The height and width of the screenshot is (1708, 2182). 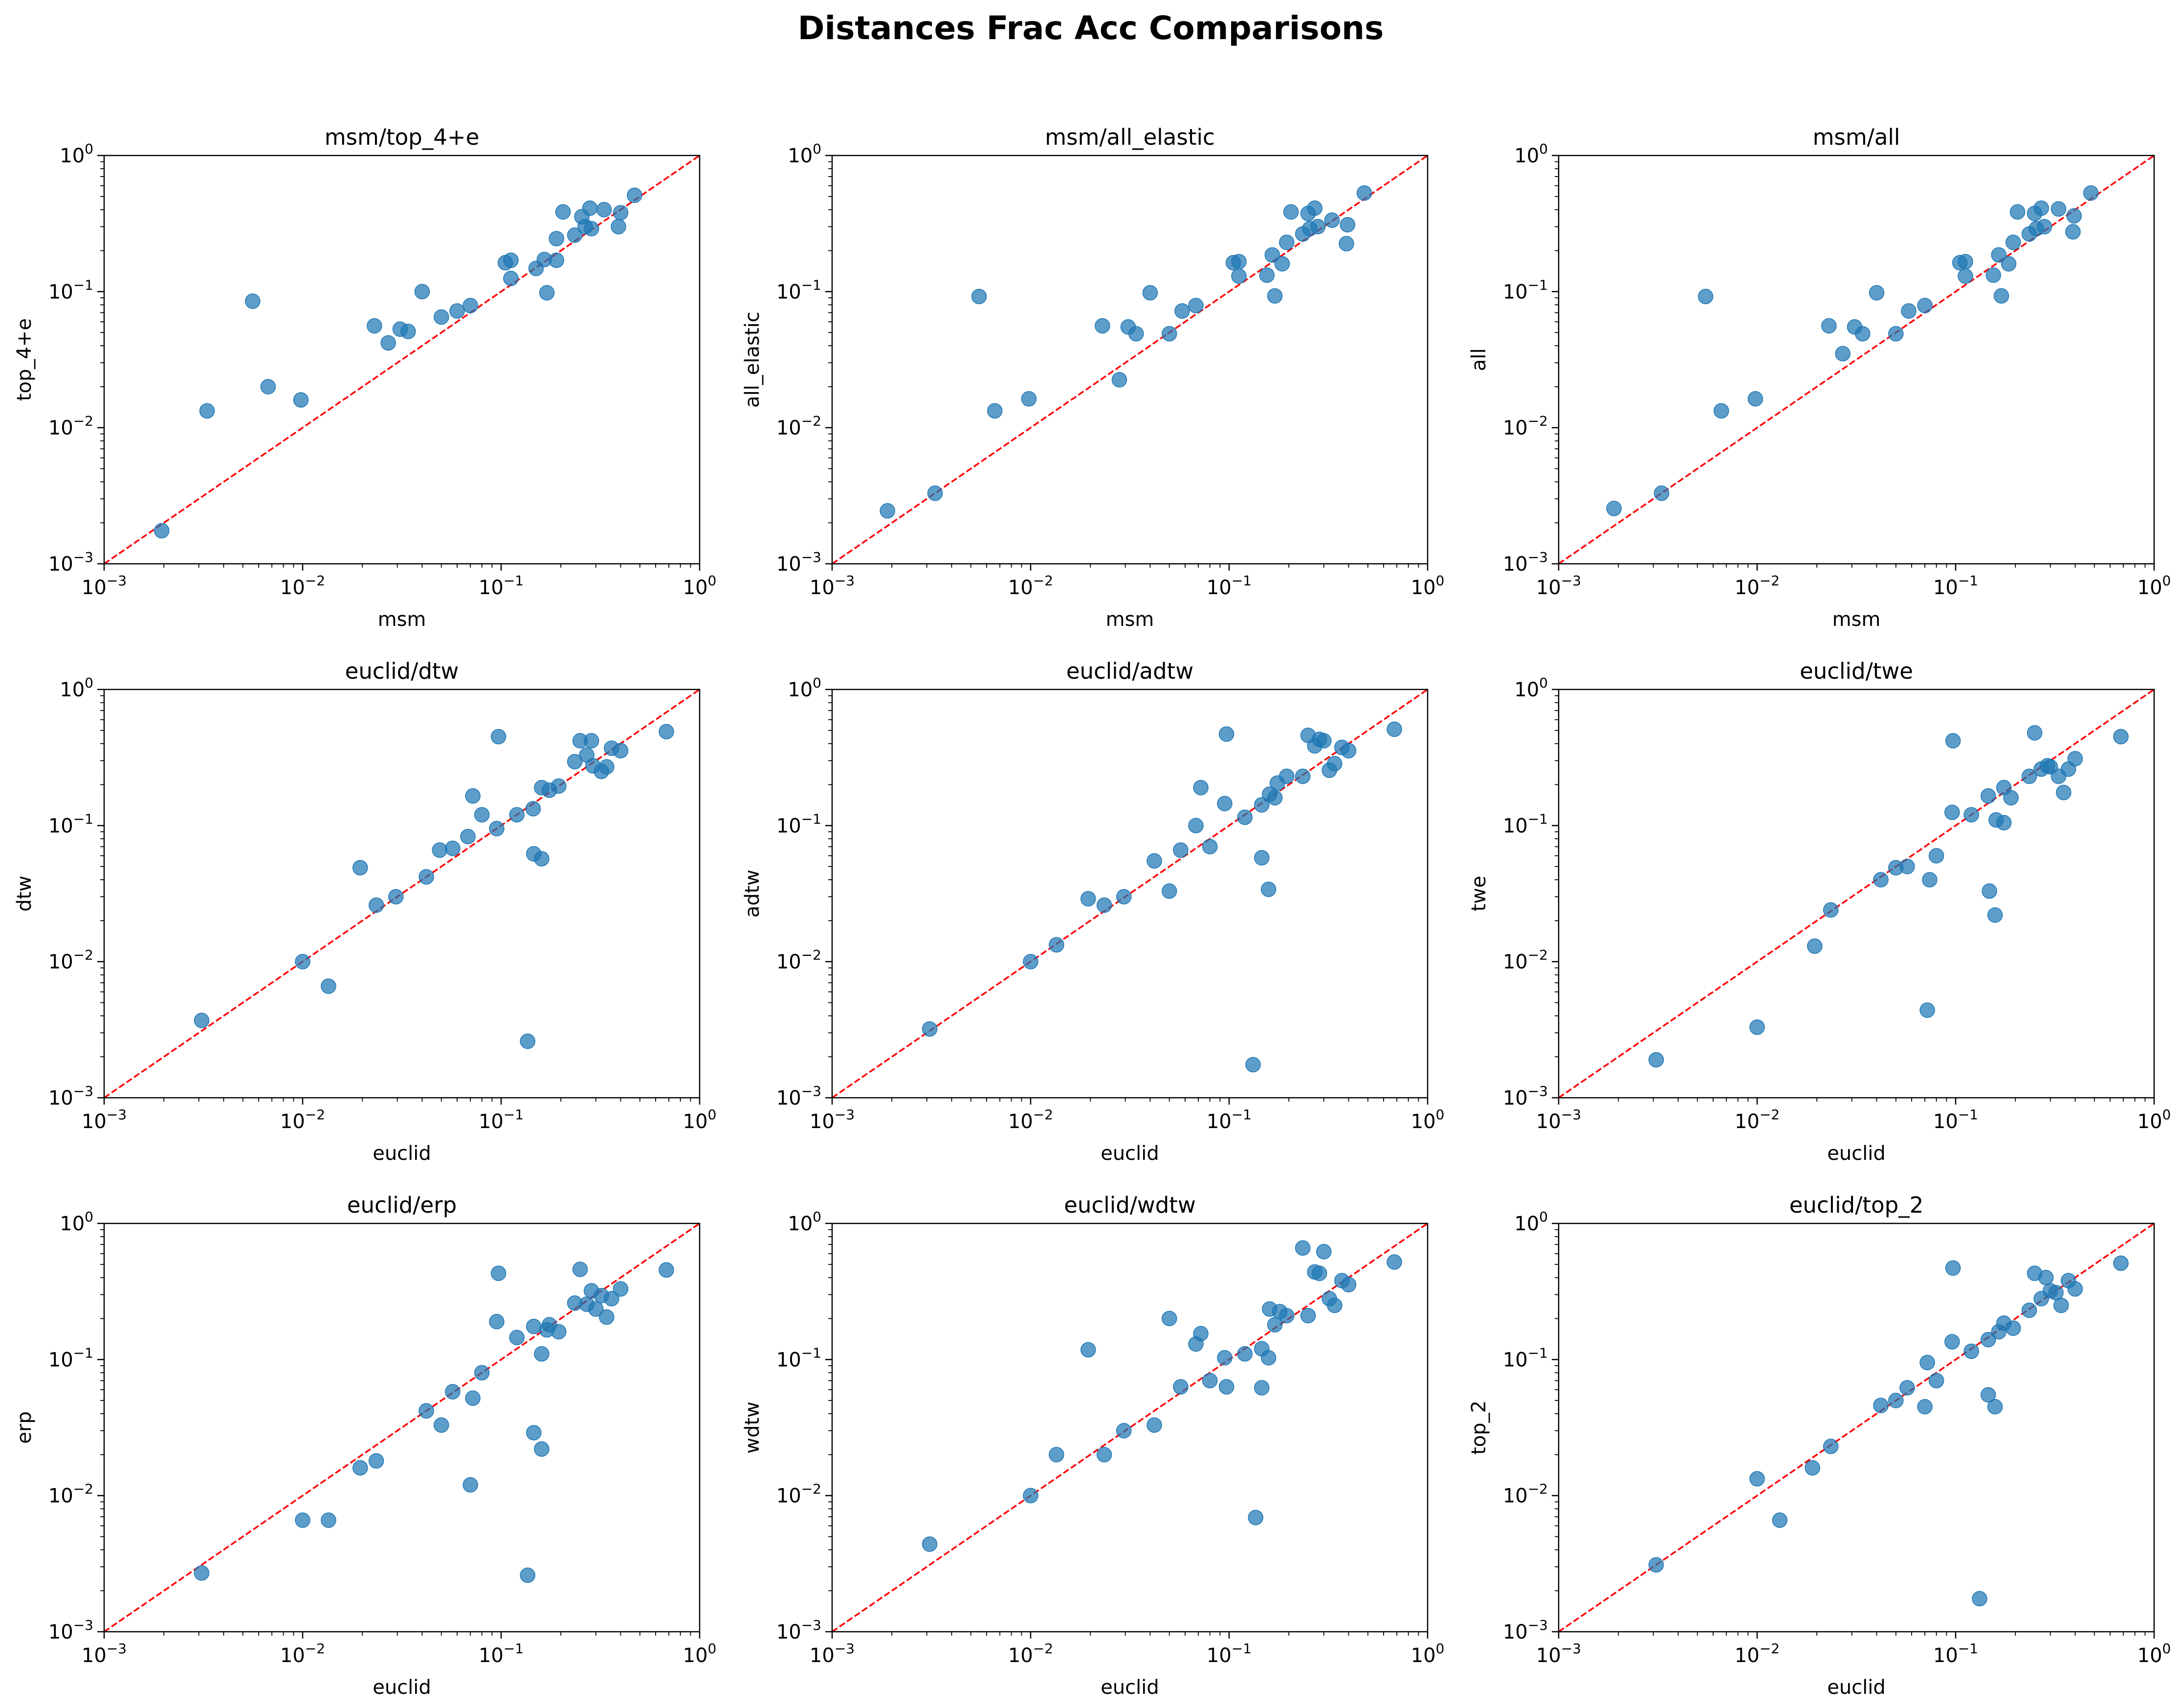 What do you see at coordinates (1856, 137) in the screenshot?
I see `subplot-title: msm/all` at bounding box center [1856, 137].